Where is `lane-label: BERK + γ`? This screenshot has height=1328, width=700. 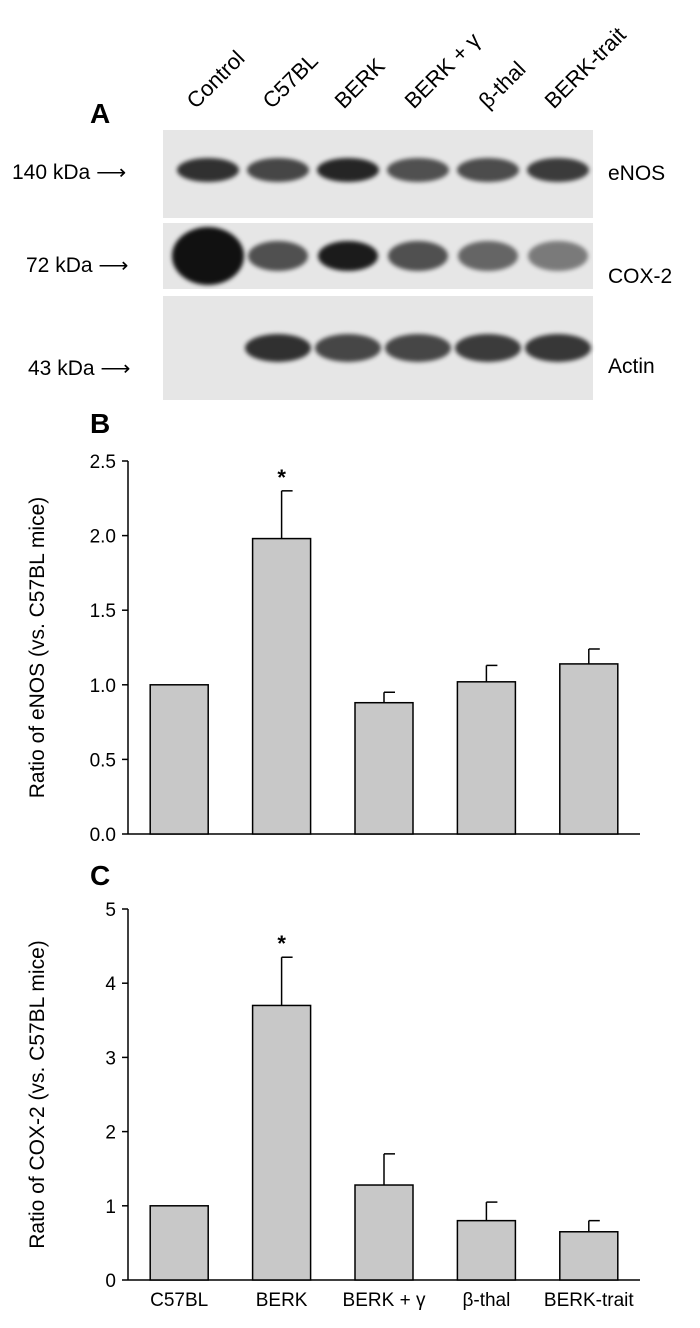
lane-label: BERK + γ is located at coordinates (442, 70).